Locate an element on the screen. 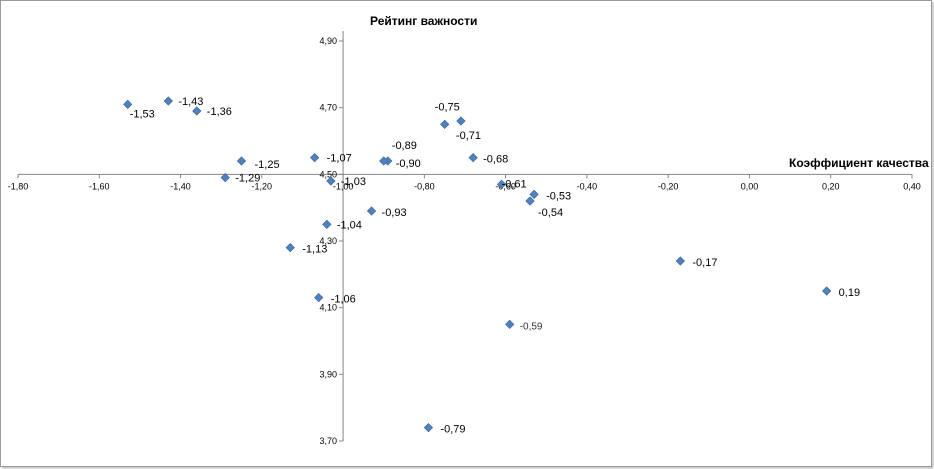  y-tick-label: 4,10 is located at coordinates (329, 308).